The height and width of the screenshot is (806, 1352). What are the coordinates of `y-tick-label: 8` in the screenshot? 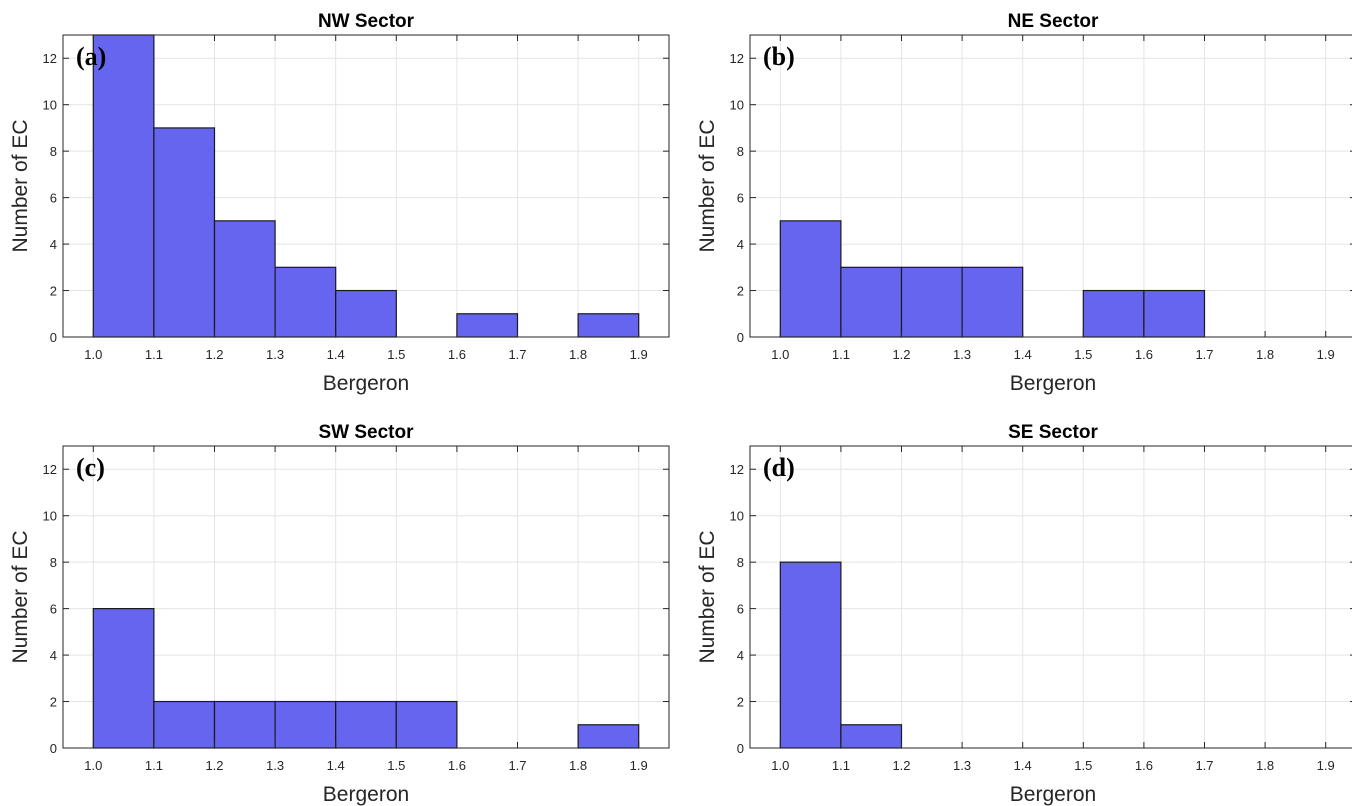 It's located at (740, 151).